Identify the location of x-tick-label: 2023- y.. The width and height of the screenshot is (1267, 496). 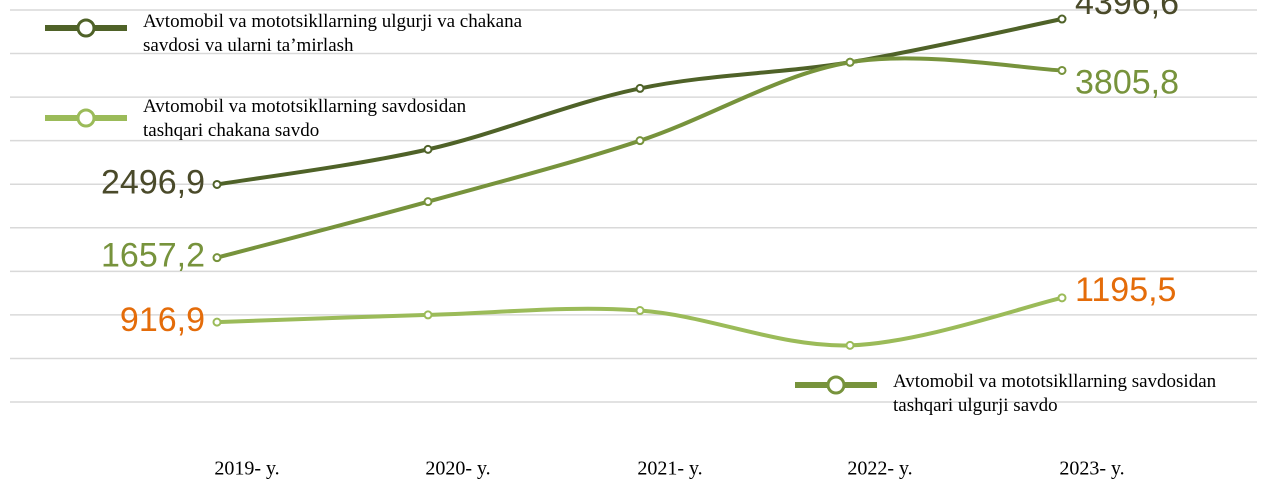
(1091, 469).